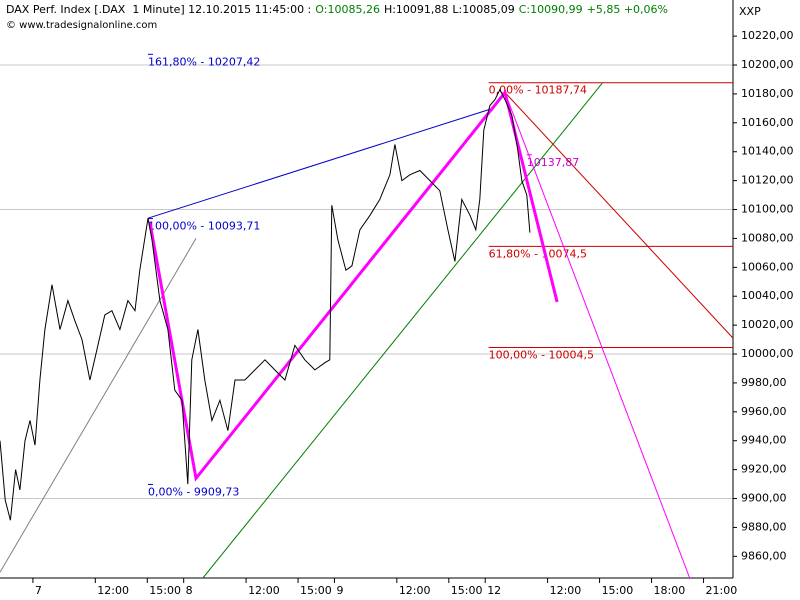 The height and width of the screenshot is (600, 800). Describe the element at coordinates (541, 355) in the screenshot. I see `level-label: 100,00% - 10004,5` at that location.